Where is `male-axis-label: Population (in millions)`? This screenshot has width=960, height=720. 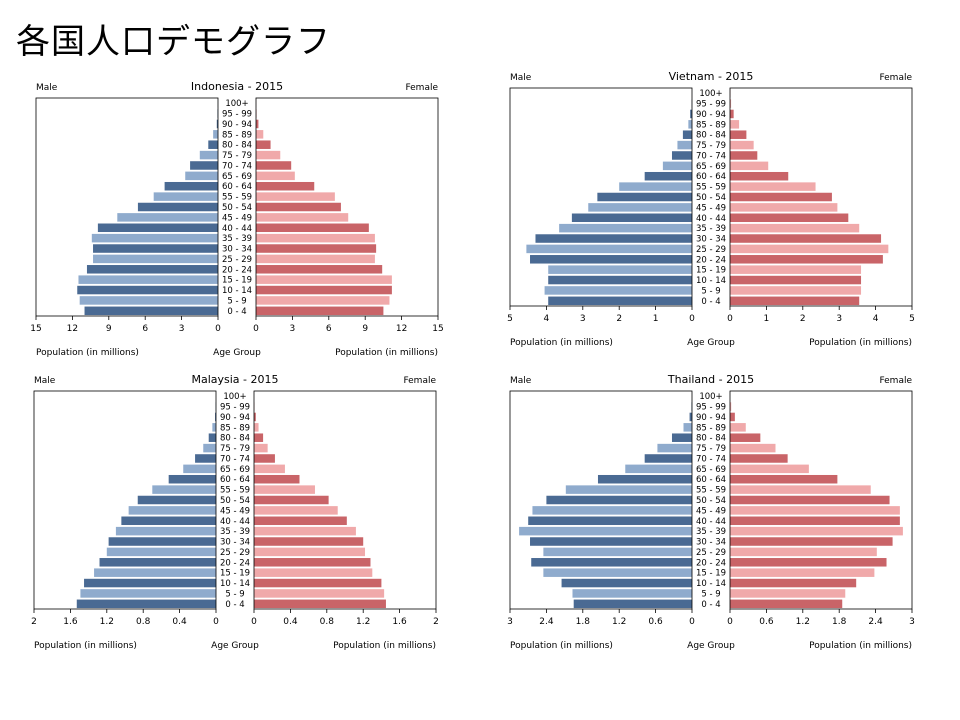 male-axis-label: Population (in millions) is located at coordinates (561, 343).